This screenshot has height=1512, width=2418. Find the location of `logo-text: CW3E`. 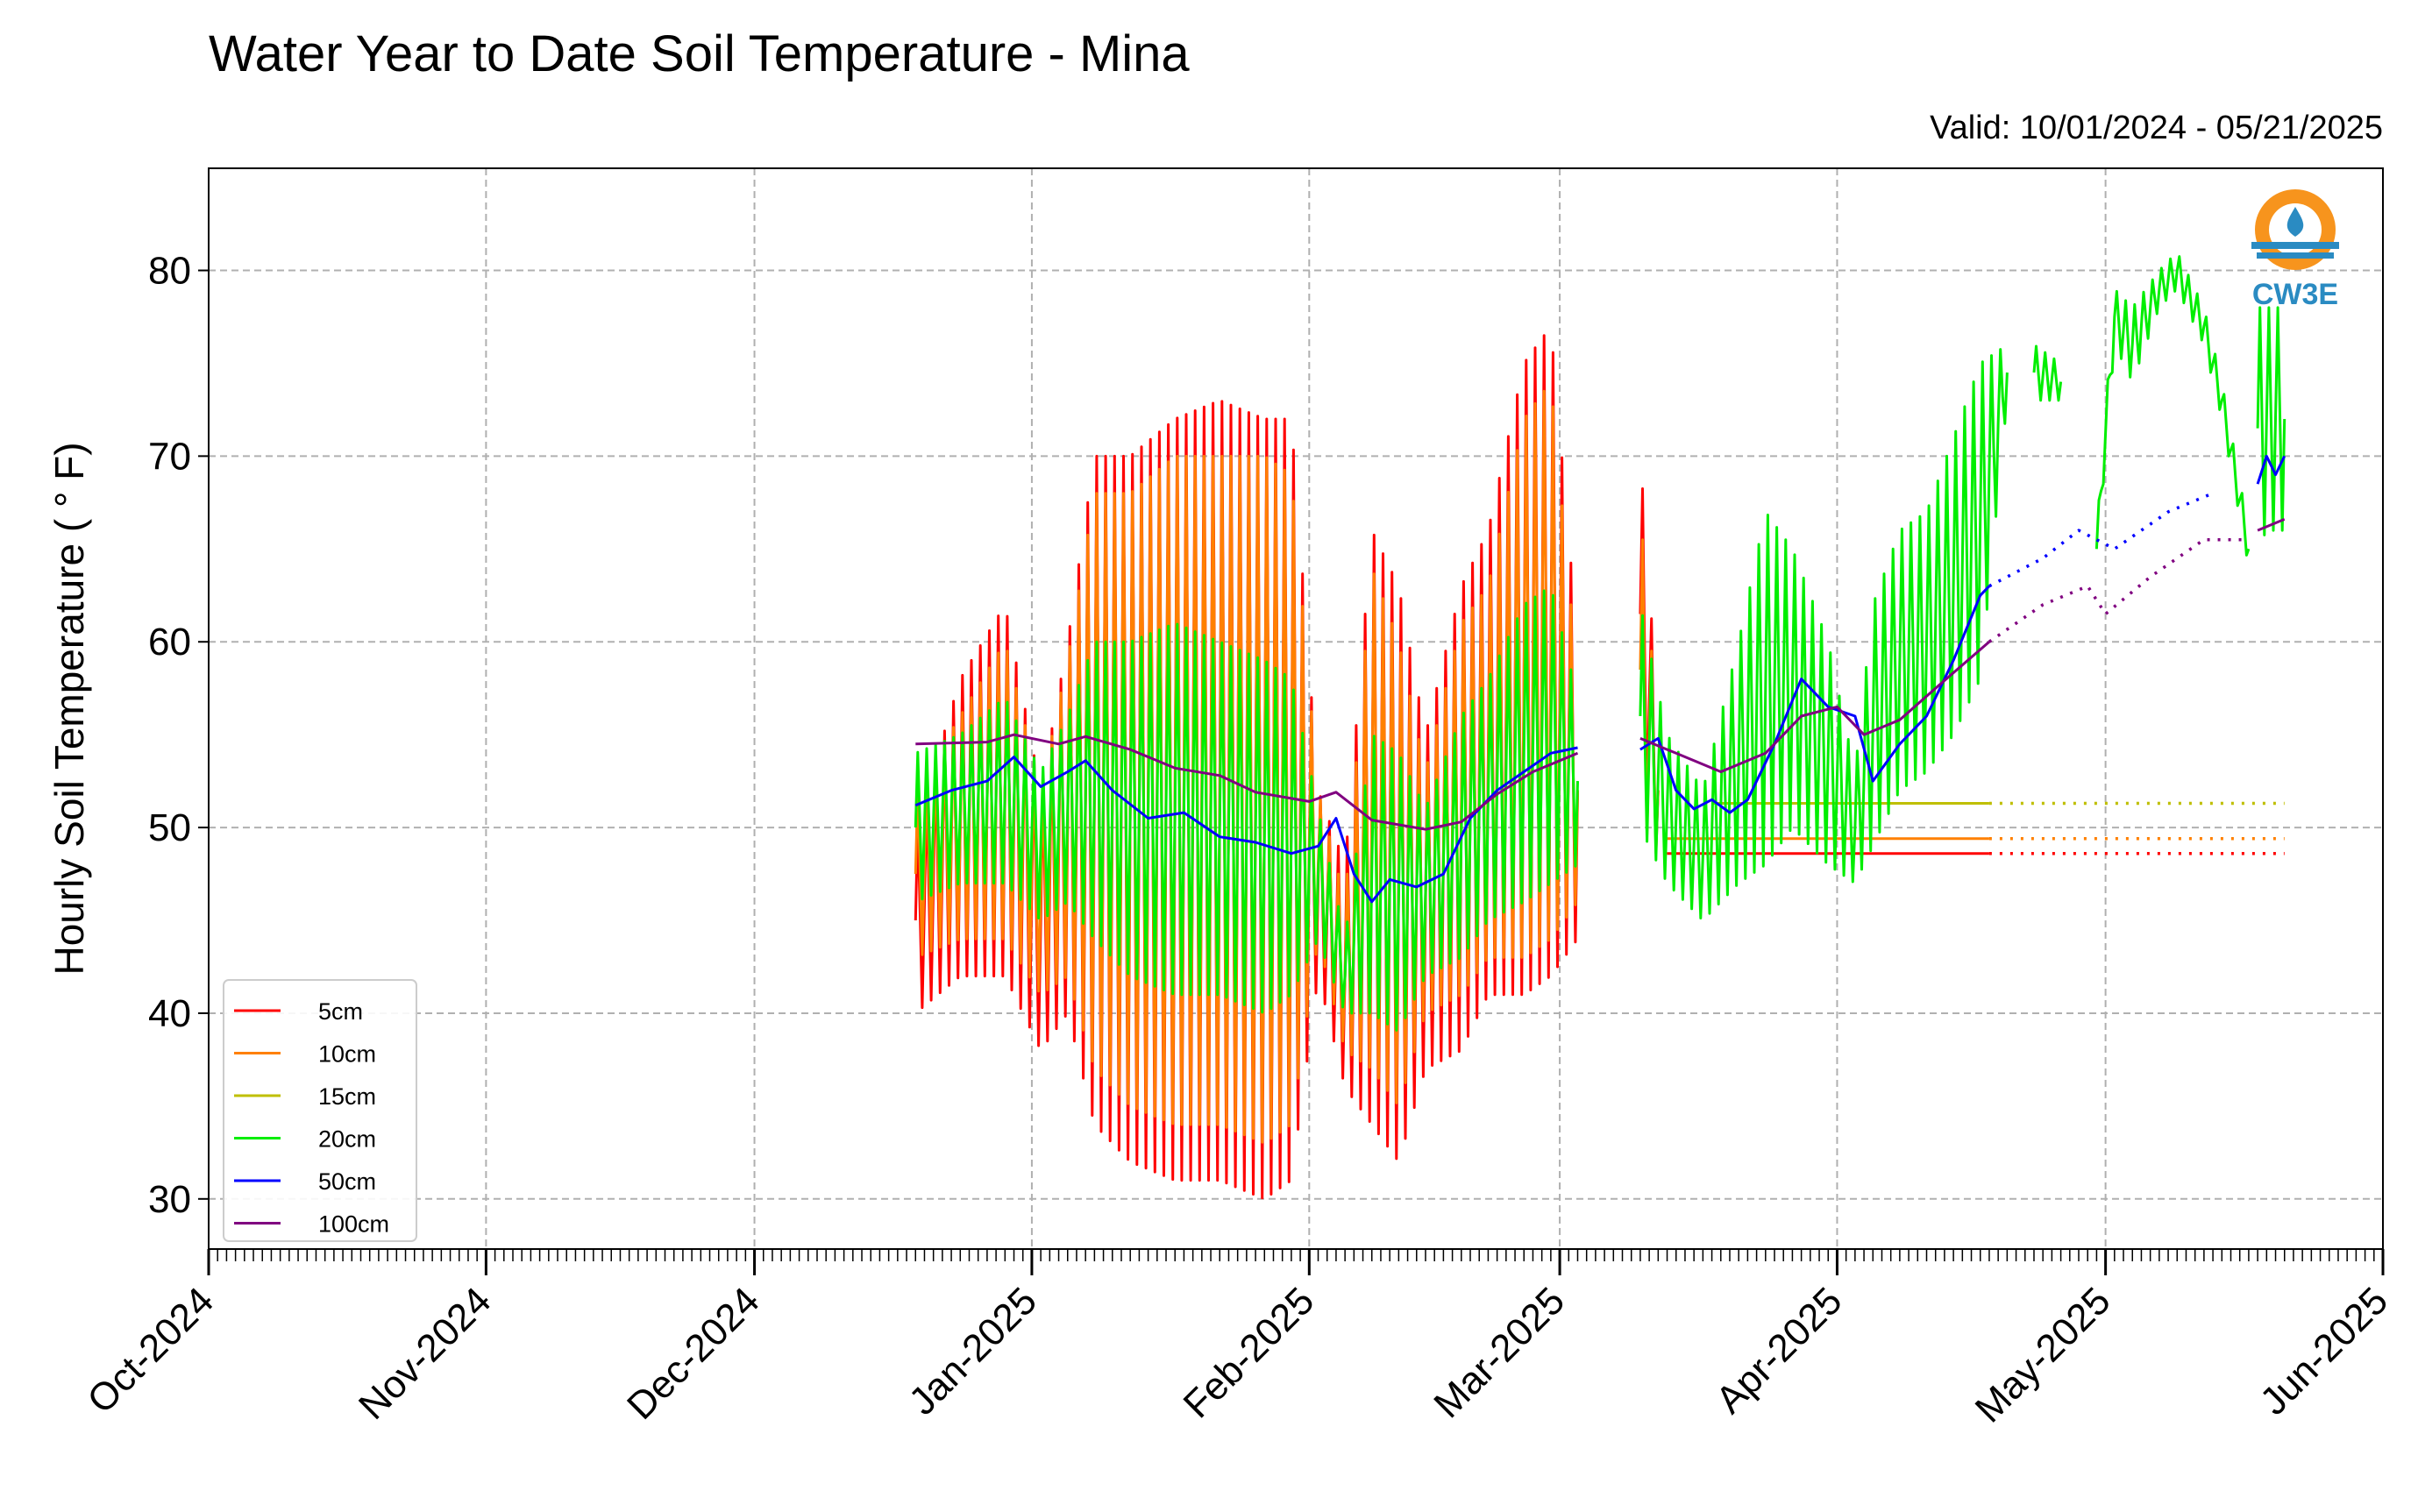

logo-text: CW3E is located at coordinates (2295, 294).